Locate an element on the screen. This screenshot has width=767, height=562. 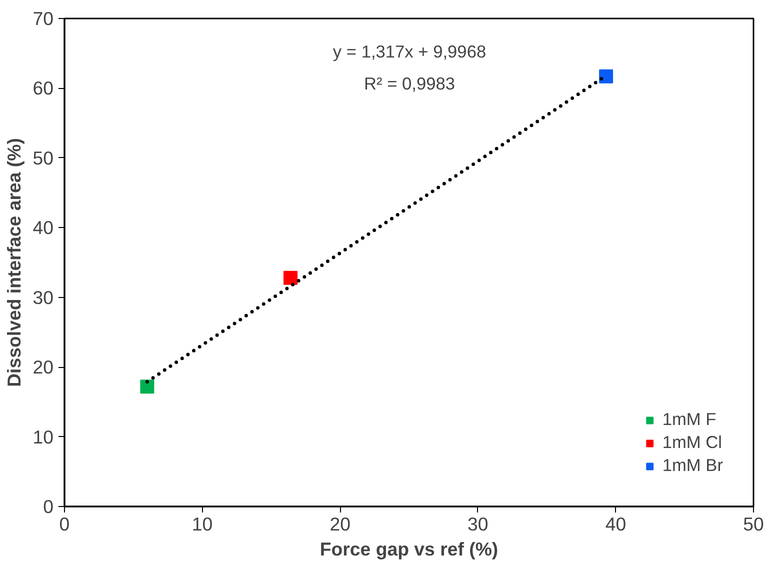
x-axis-title: Force gap vs ref (%) is located at coordinates (409, 549).